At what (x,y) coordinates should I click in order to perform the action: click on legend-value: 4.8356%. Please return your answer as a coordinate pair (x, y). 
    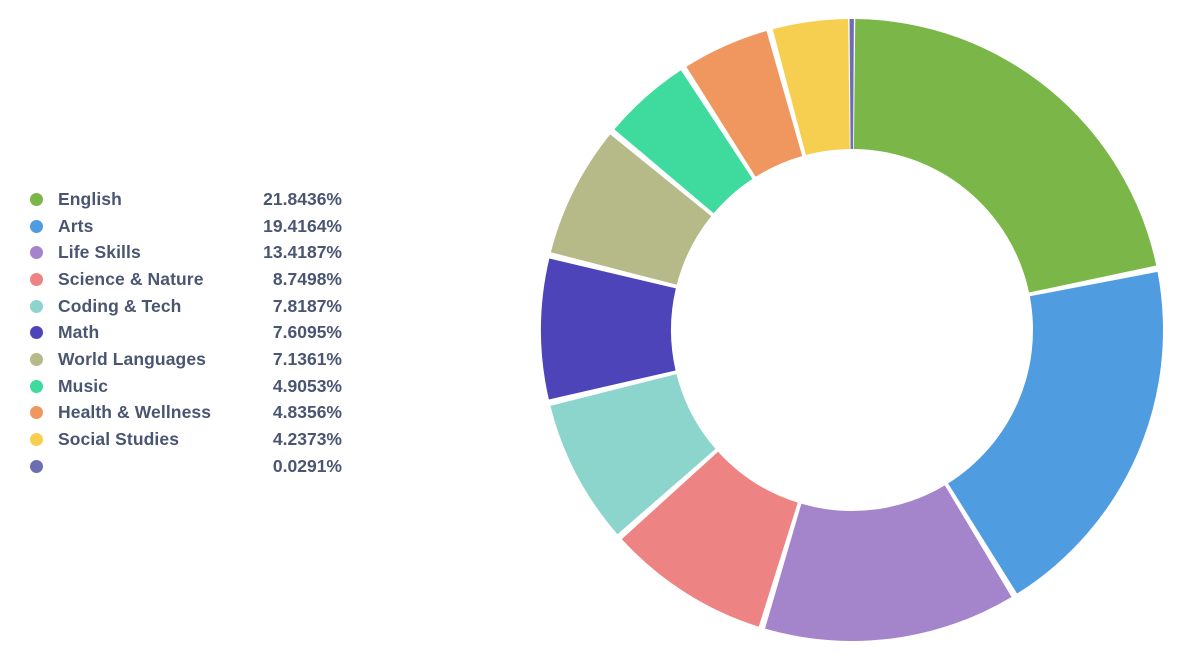
    Looking at the image, I should click on (307, 412).